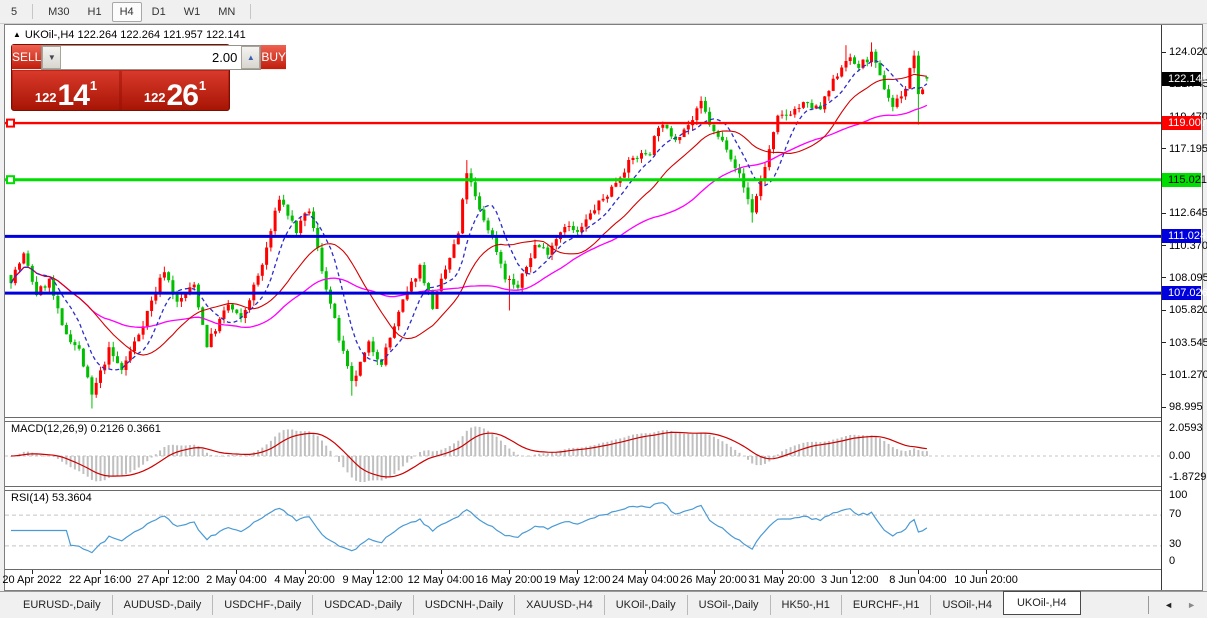 This screenshot has width=1207, height=618. What do you see at coordinates (1188, 374) in the screenshot?
I see `price-tick-label: 101.270` at bounding box center [1188, 374].